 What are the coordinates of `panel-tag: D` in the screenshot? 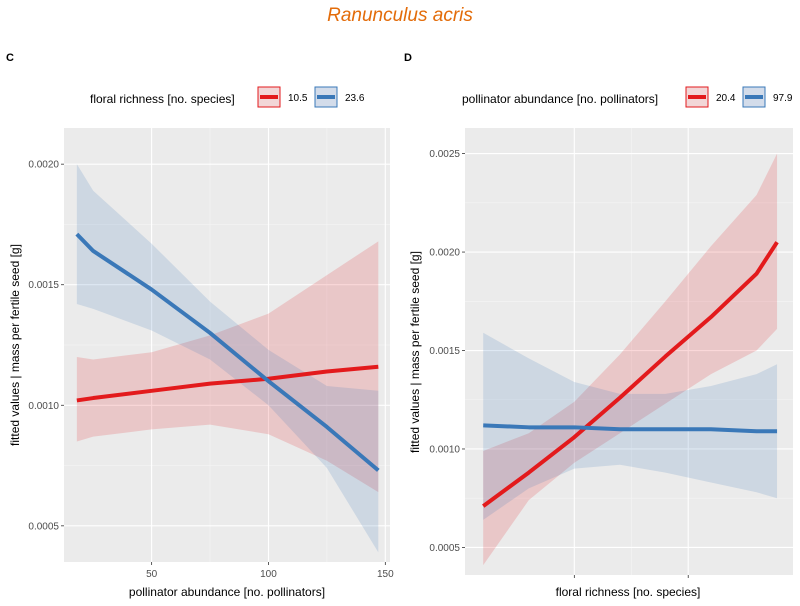 It's located at (408, 58).